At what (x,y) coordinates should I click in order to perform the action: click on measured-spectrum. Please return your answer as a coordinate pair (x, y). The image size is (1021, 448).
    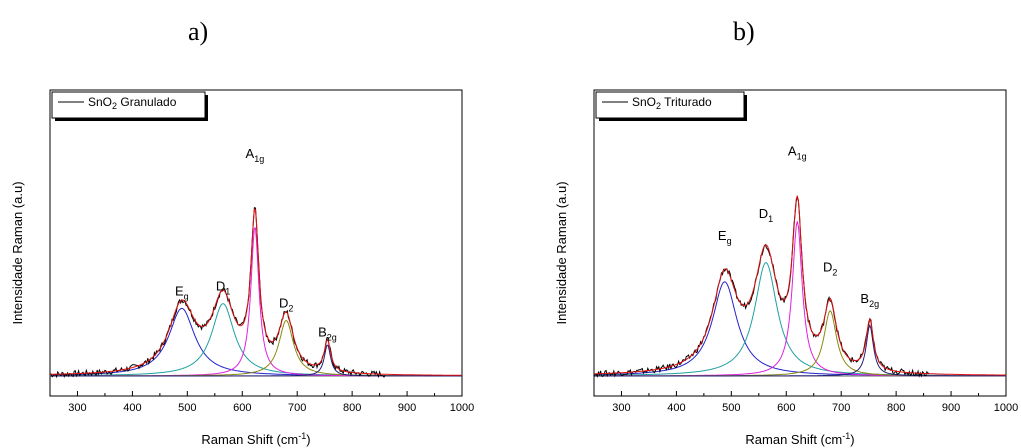
    Looking at the image, I should click on (761, 287).